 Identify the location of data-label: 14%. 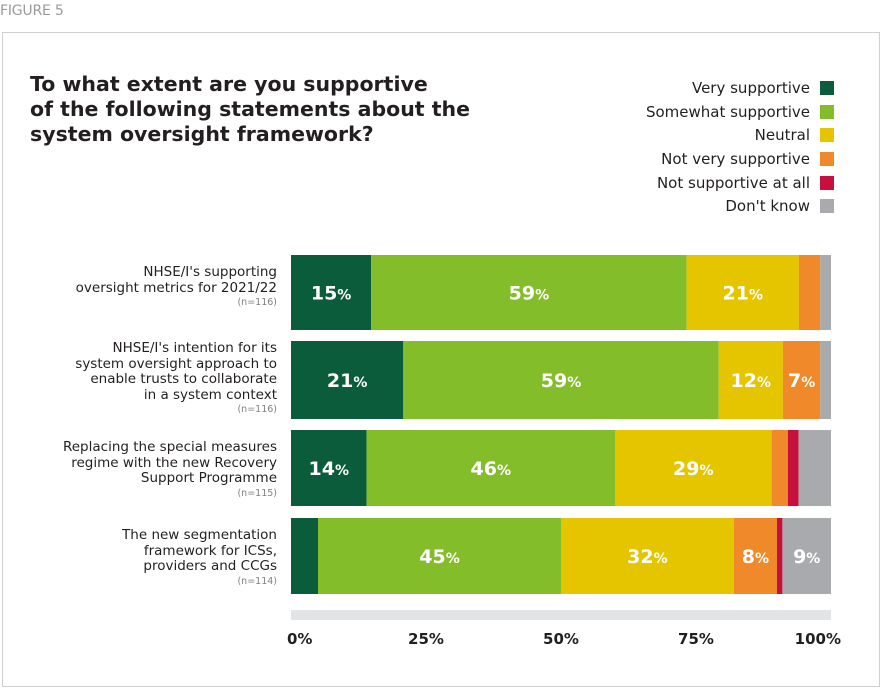
(329, 469).